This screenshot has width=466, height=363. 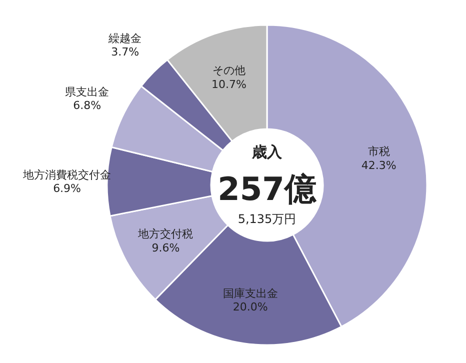 What do you see at coordinates (229, 84) in the screenshot?
I see `data-label: 10.7%` at bounding box center [229, 84].